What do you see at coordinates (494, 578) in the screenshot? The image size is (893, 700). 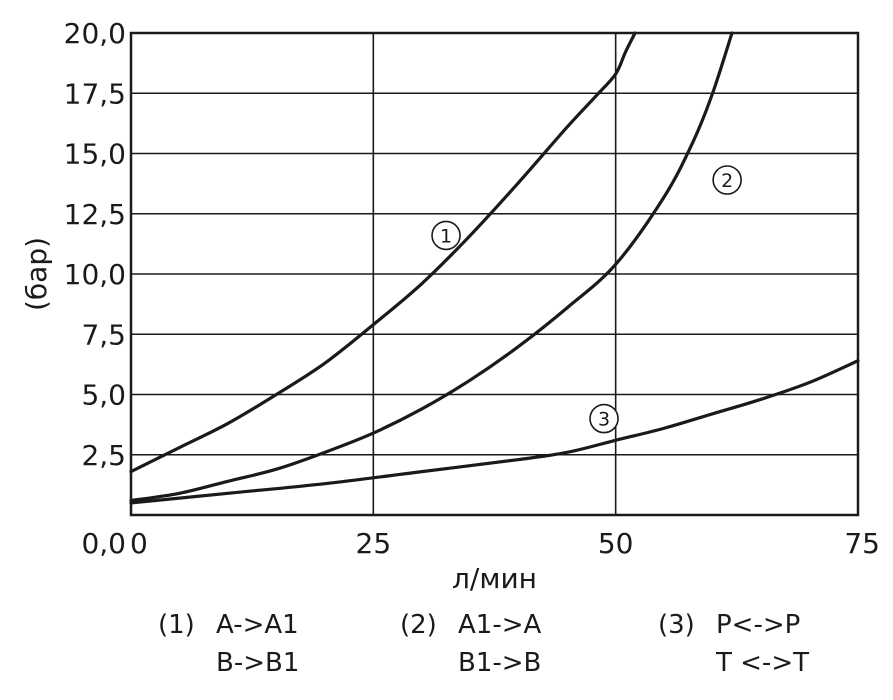 I see `x-axis-label: л/мин` at bounding box center [494, 578].